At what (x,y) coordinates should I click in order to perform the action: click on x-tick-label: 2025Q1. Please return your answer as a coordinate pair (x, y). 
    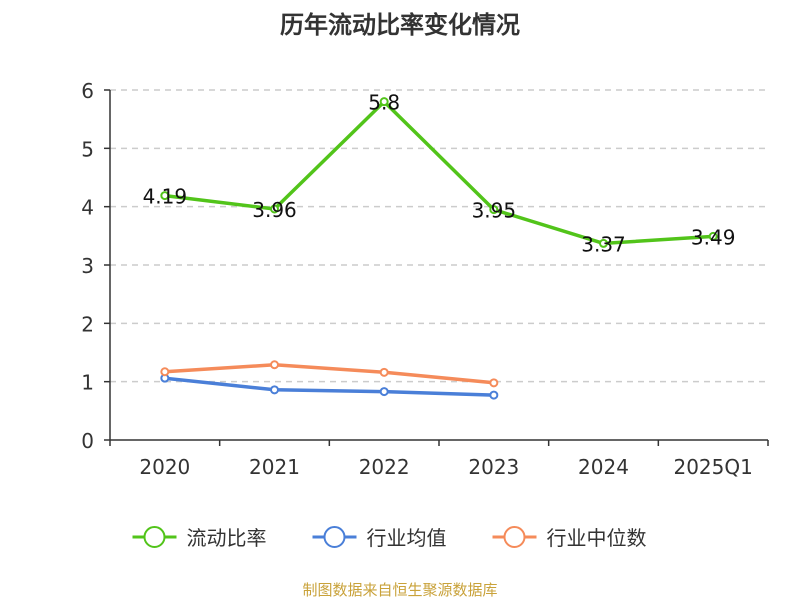
    Looking at the image, I should click on (712, 467).